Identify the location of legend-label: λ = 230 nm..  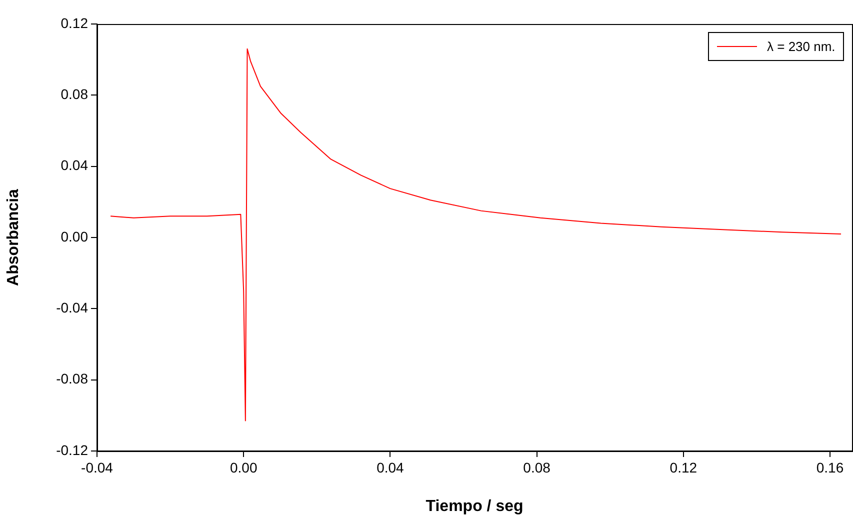
(801, 46).